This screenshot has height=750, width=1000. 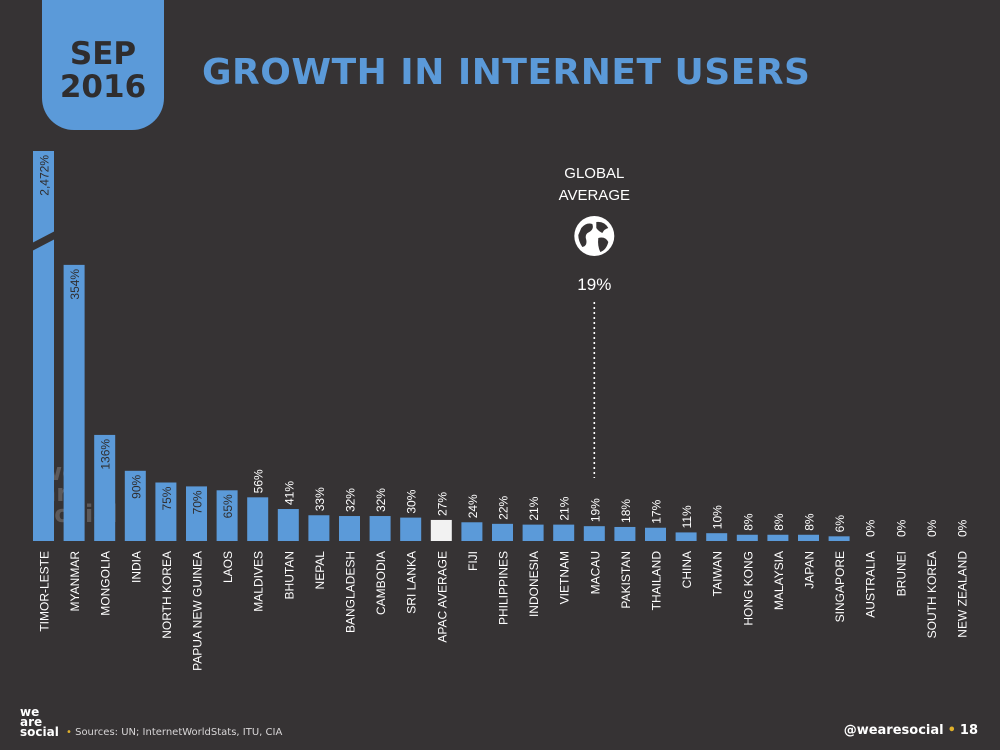 I want to click on category-label-australia: AUSTRALIA, so click(x=871, y=584).